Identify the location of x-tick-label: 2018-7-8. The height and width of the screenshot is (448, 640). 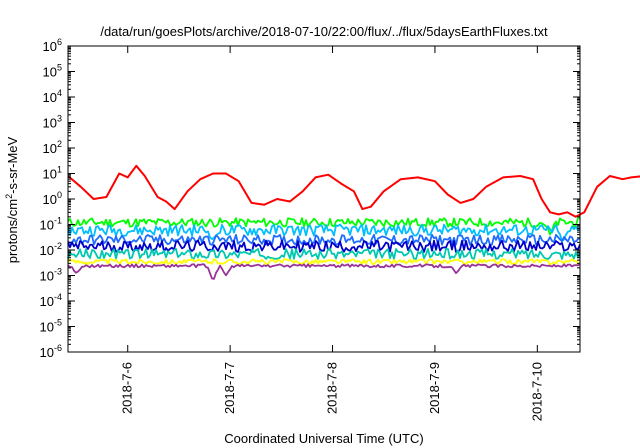
(332, 388).